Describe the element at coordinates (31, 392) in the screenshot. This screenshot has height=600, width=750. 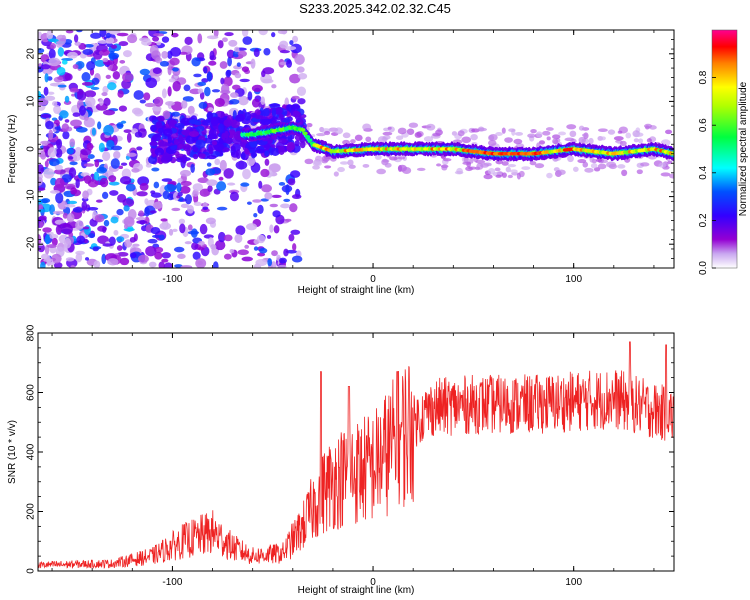
I see `y-tick-label: 600` at that location.